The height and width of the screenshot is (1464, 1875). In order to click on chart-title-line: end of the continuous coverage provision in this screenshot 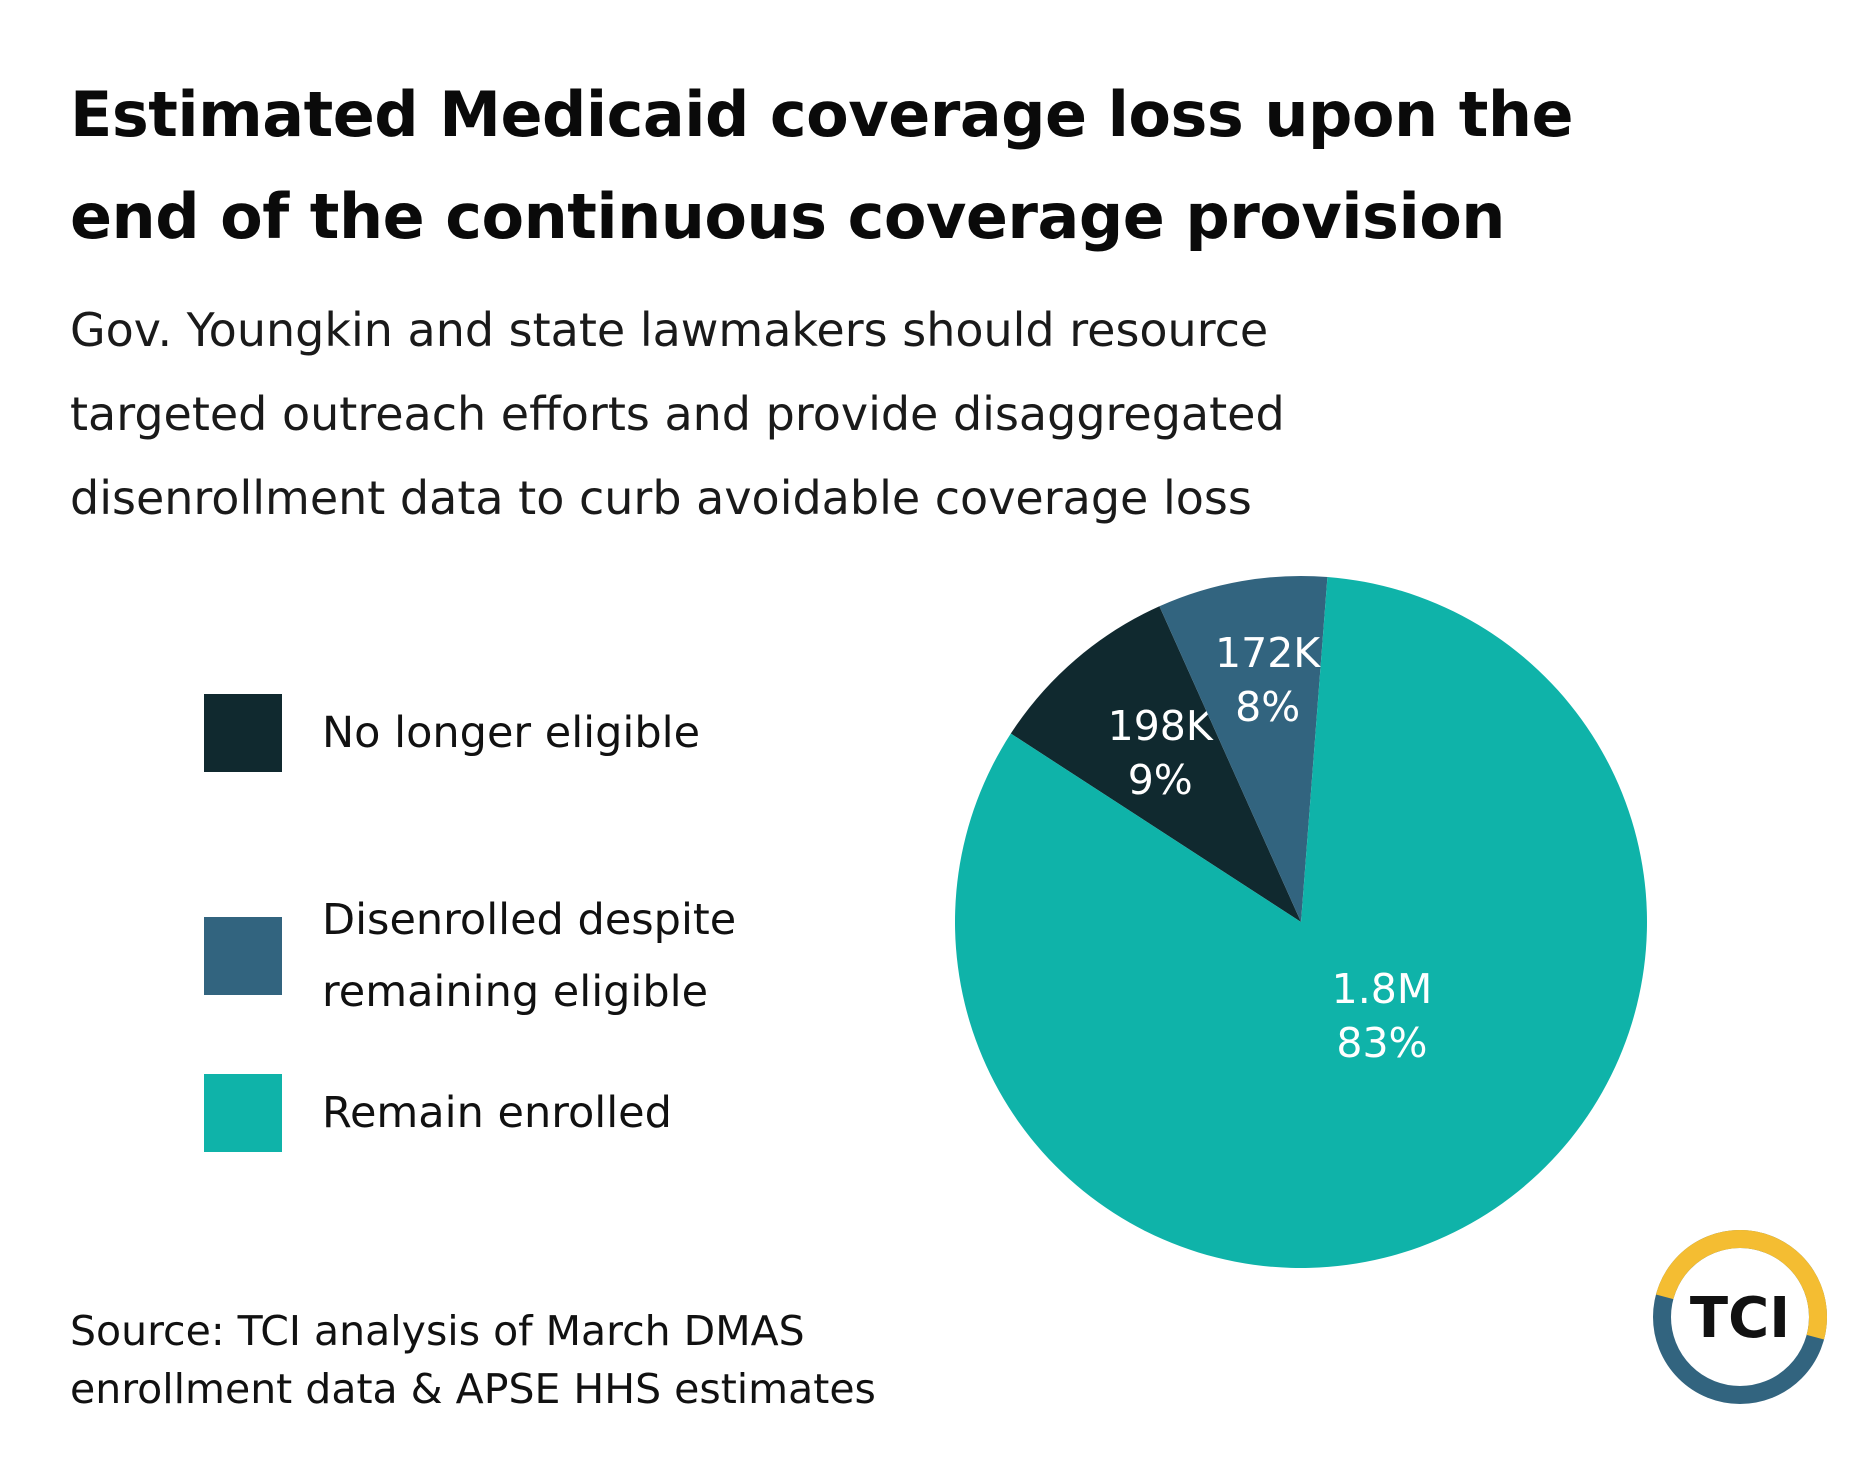, I will do `click(787, 216)`.